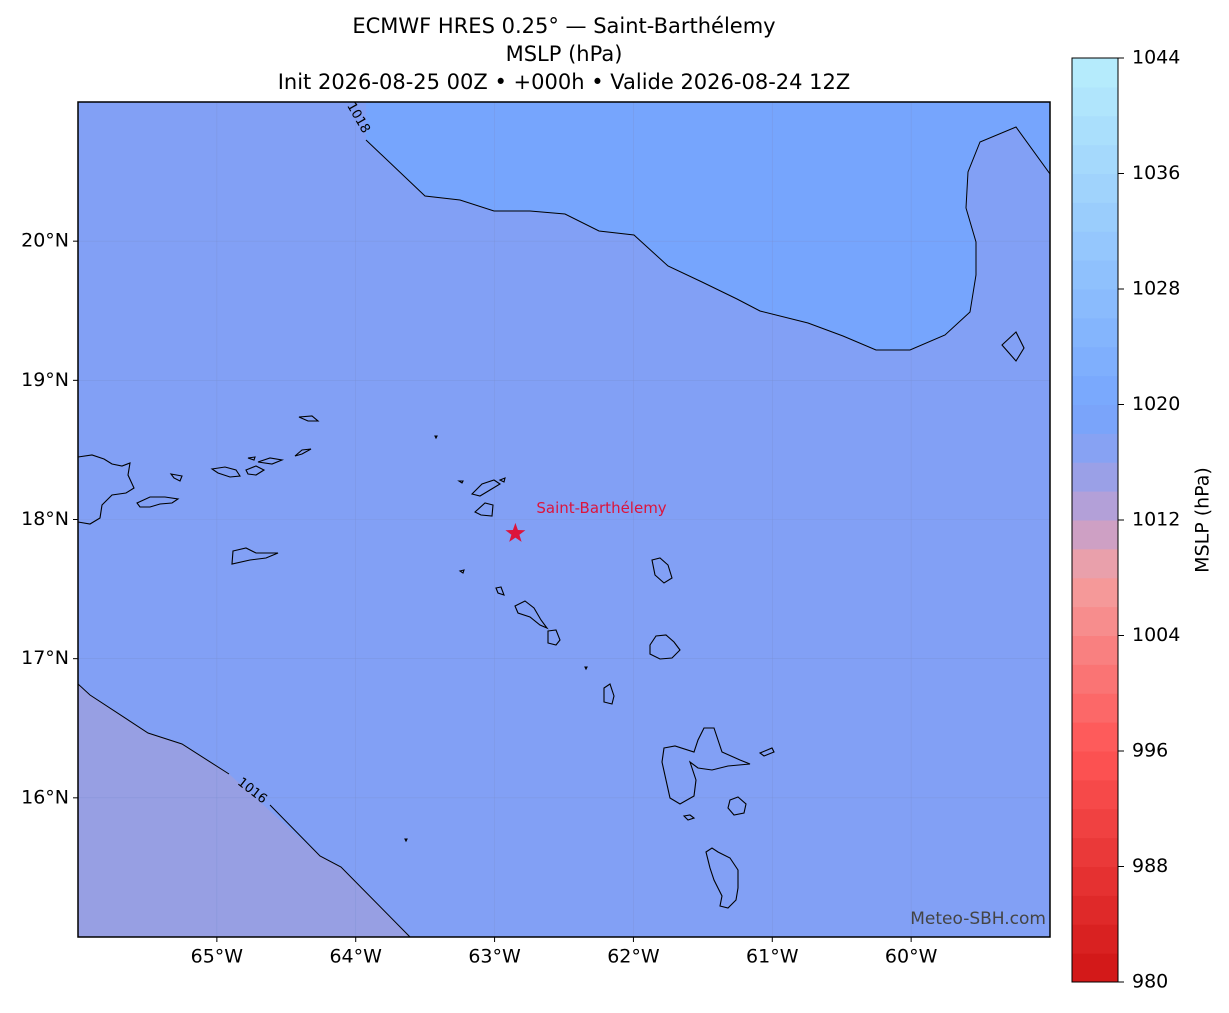 The height and width of the screenshot is (1013, 1229). Describe the element at coordinates (355, 957) in the screenshot. I see `x-tick-label: 64°W` at that location.